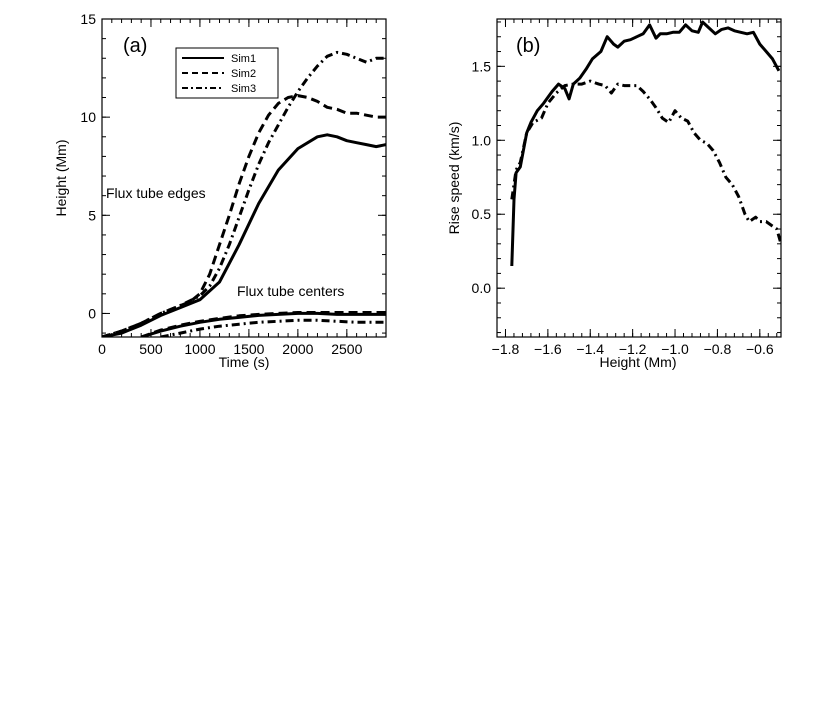 This screenshot has height=710, width=831. What do you see at coordinates (92, 215) in the screenshot?
I see `panel-a-ytick-label: 5` at bounding box center [92, 215].